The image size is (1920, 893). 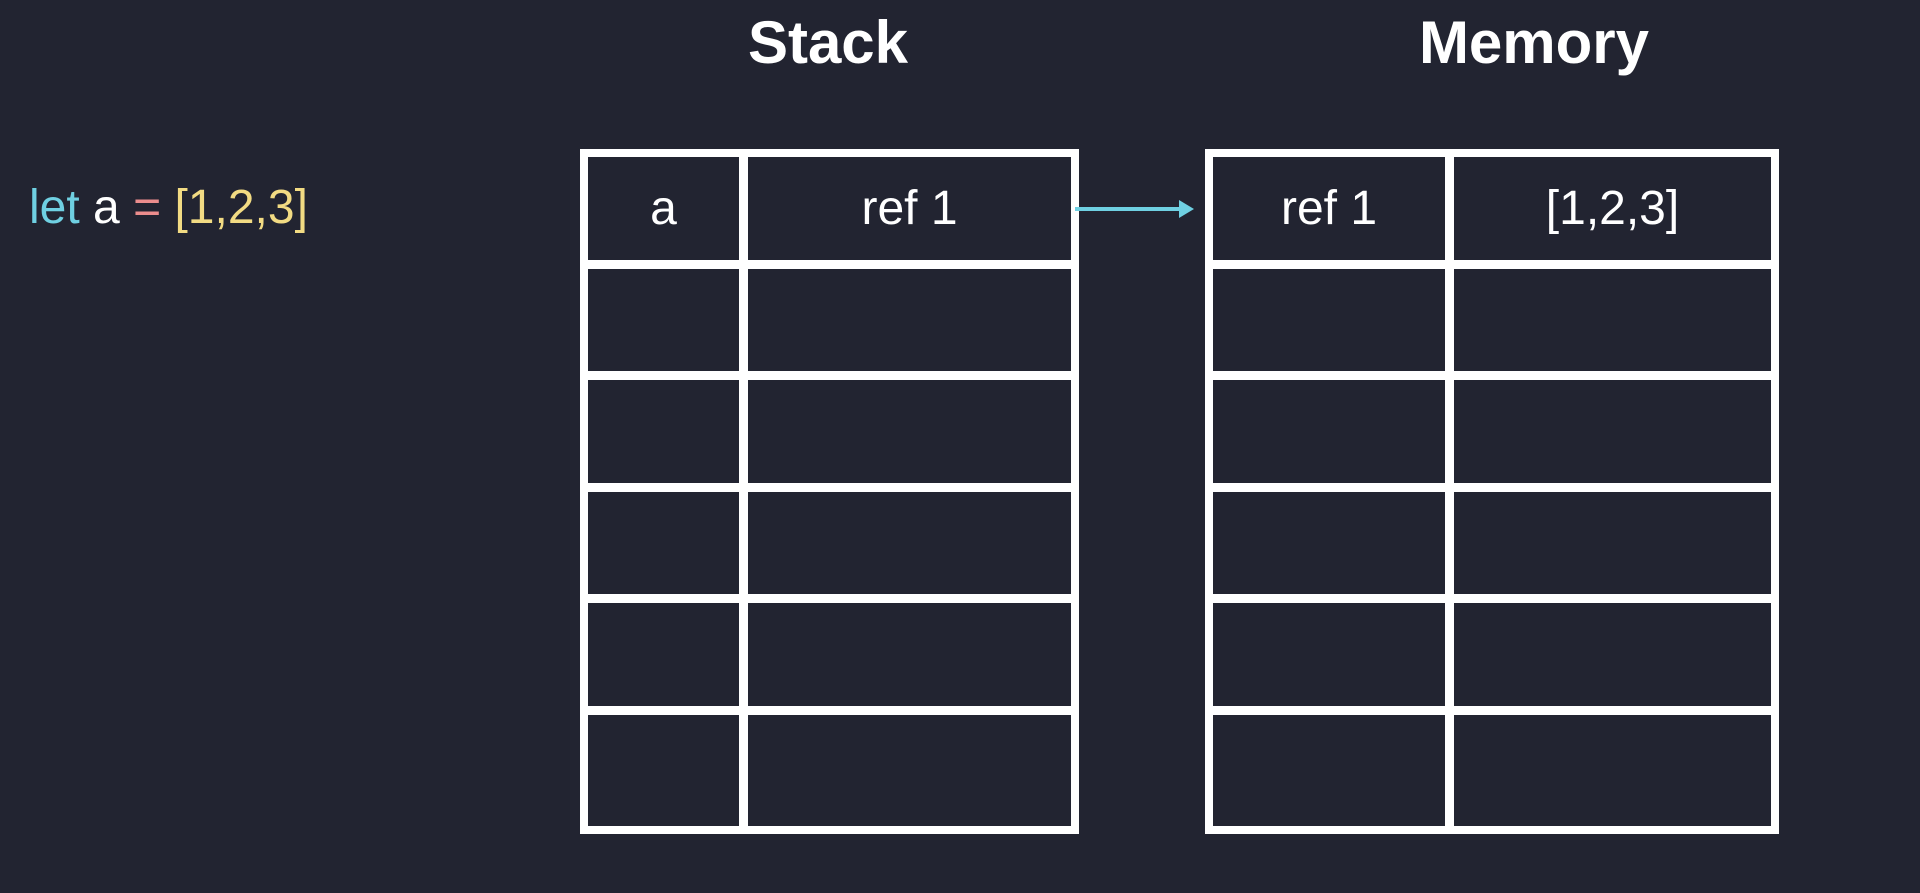 I want to click on code-identifier: a, so click(x=106, y=207).